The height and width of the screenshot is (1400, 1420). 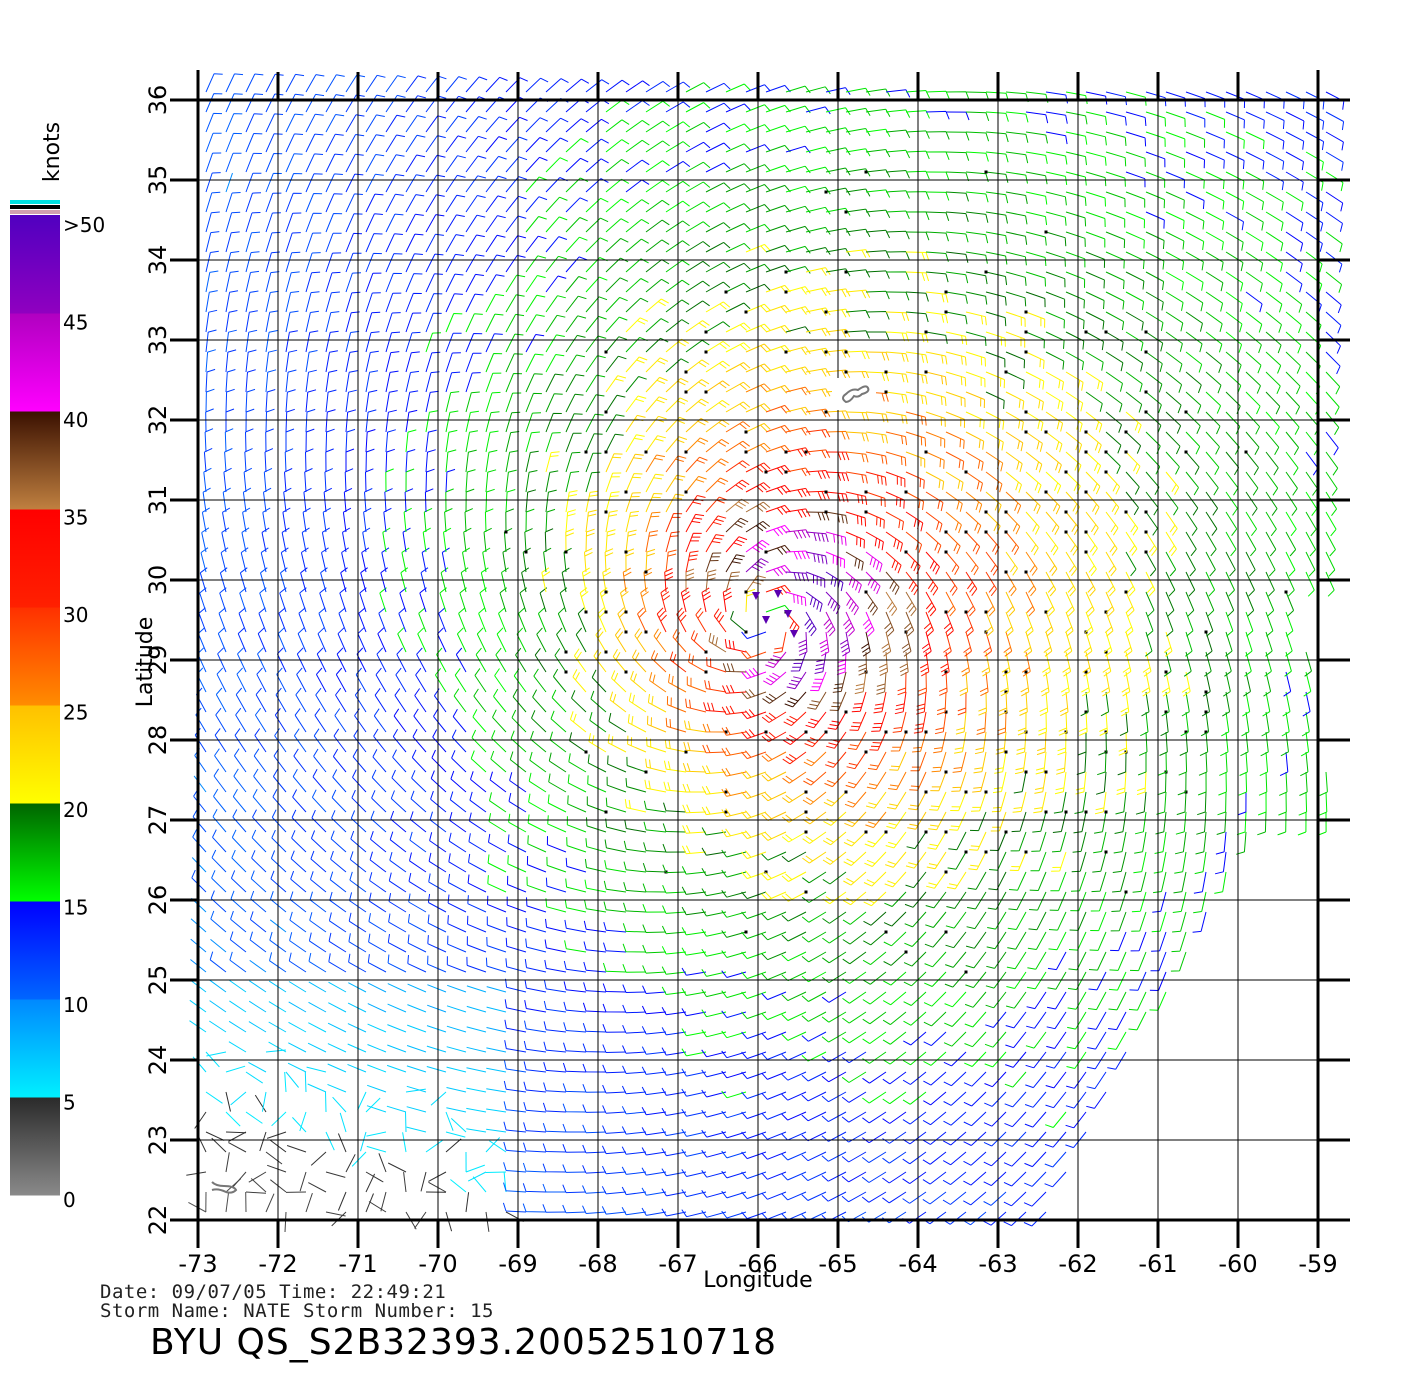 What do you see at coordinates (75, 810) in the screenshot?
I see `colorbar-tick-label: 20` at bounding box center [75, 810].